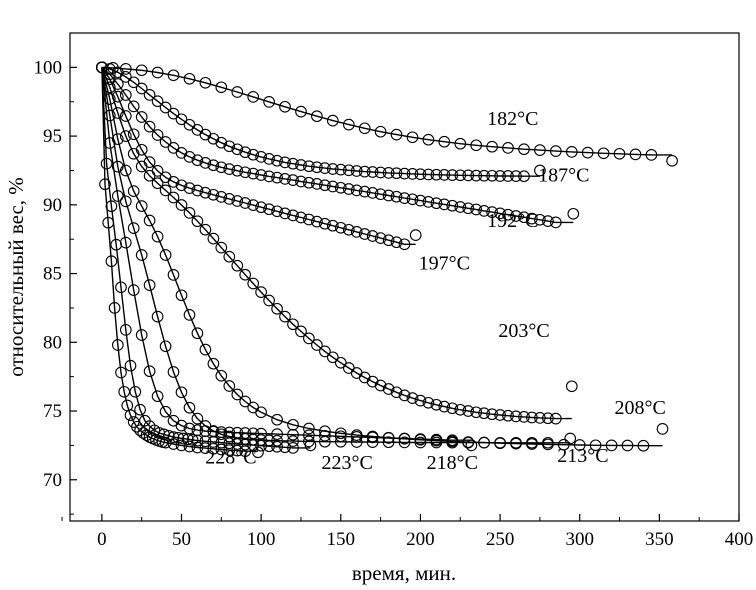 The height and width of the screenshot is (590, 756). Describe the element at coordinates (420, 539) in the screenshot. I see `x-tick-label: 200` at that location.